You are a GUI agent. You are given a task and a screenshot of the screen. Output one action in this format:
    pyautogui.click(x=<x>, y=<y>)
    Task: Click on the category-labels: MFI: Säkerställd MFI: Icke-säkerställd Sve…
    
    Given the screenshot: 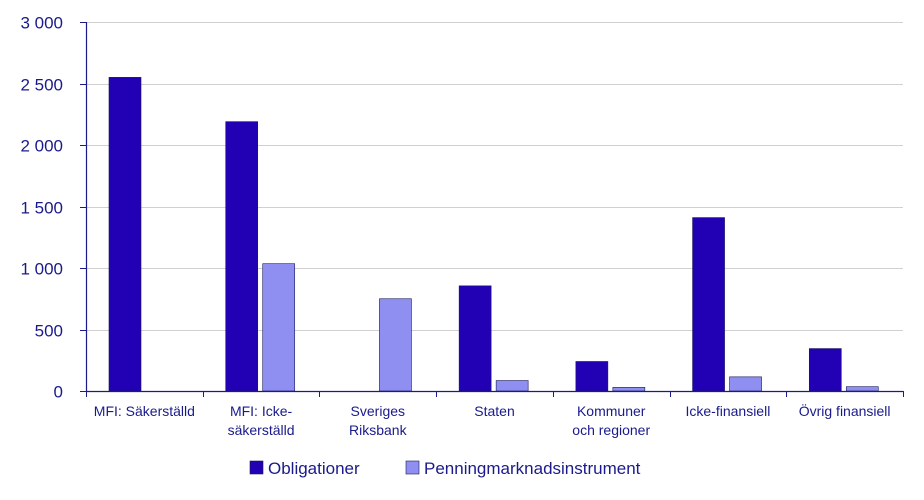 What is the action you would take?
    pyautogui.click(x=492, y=420)
    